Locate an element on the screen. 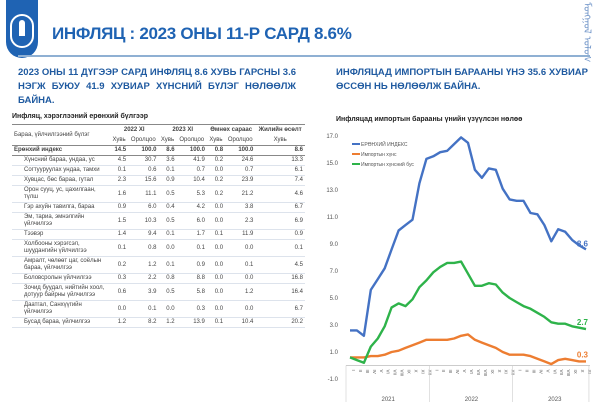 This screenshot has height=402, width=600. cell: 11.1 is located at coordinates (143, 194).